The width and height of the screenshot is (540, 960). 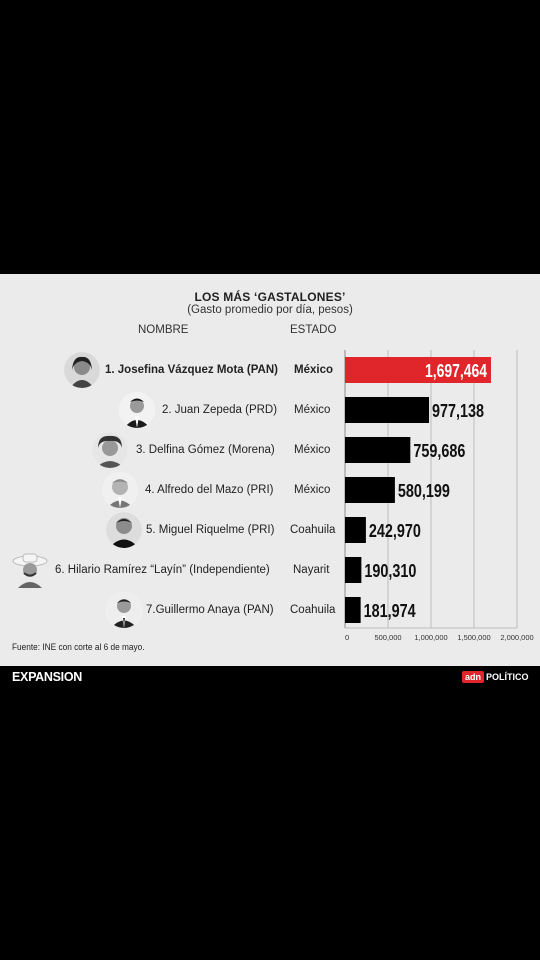 I want to click on adn-mark: adn, so click(x=473, y=676).